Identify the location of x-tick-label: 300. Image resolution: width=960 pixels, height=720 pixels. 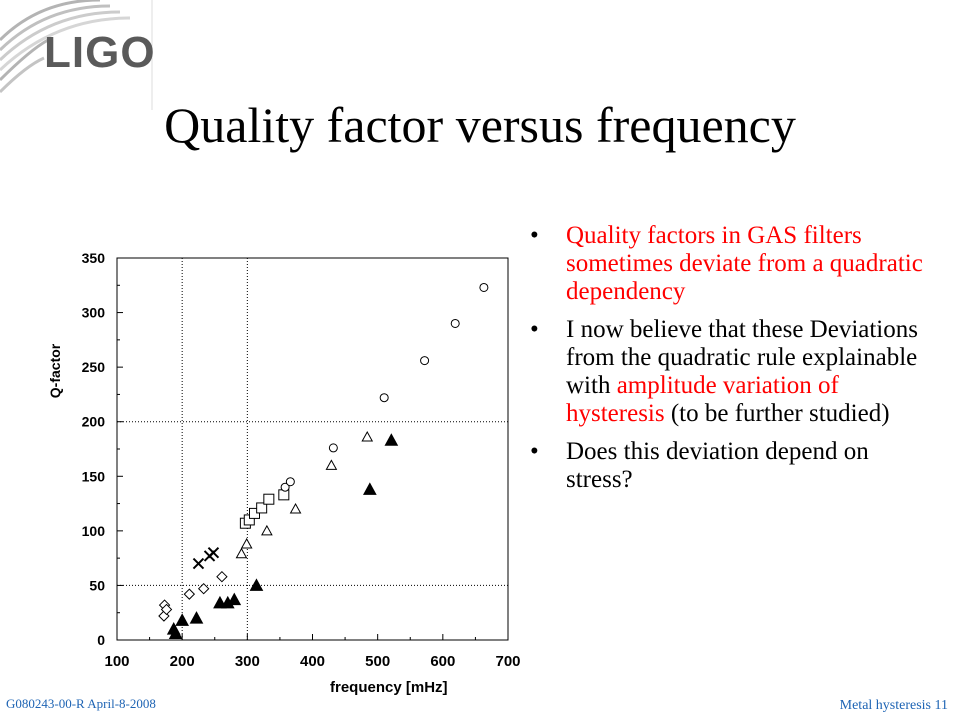
(247, 661).